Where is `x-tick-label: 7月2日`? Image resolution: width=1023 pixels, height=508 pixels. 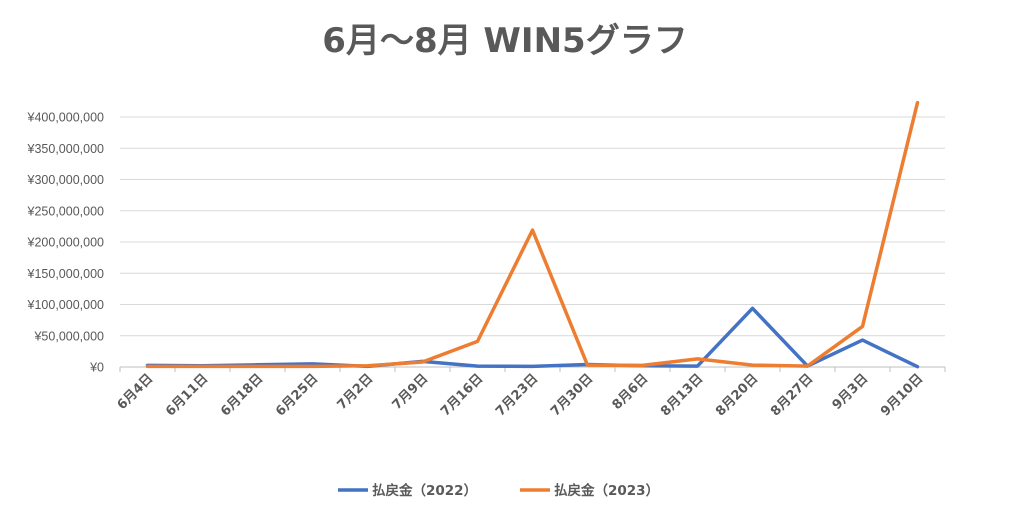
x-tick-label: 7月2日 is located at coordinates (356, 392).